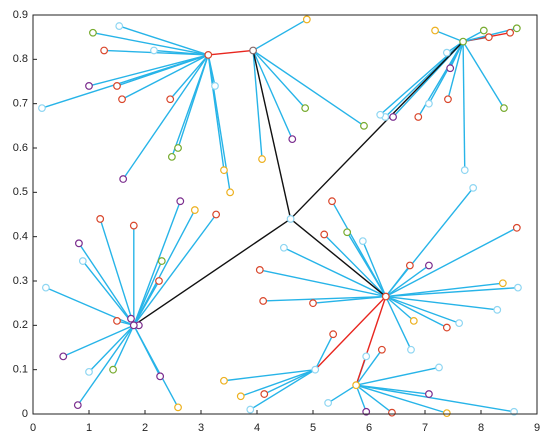  Describe the element at coordinates (33, 428) in the screenshot. I see `x-tick-label: 0` at that location.